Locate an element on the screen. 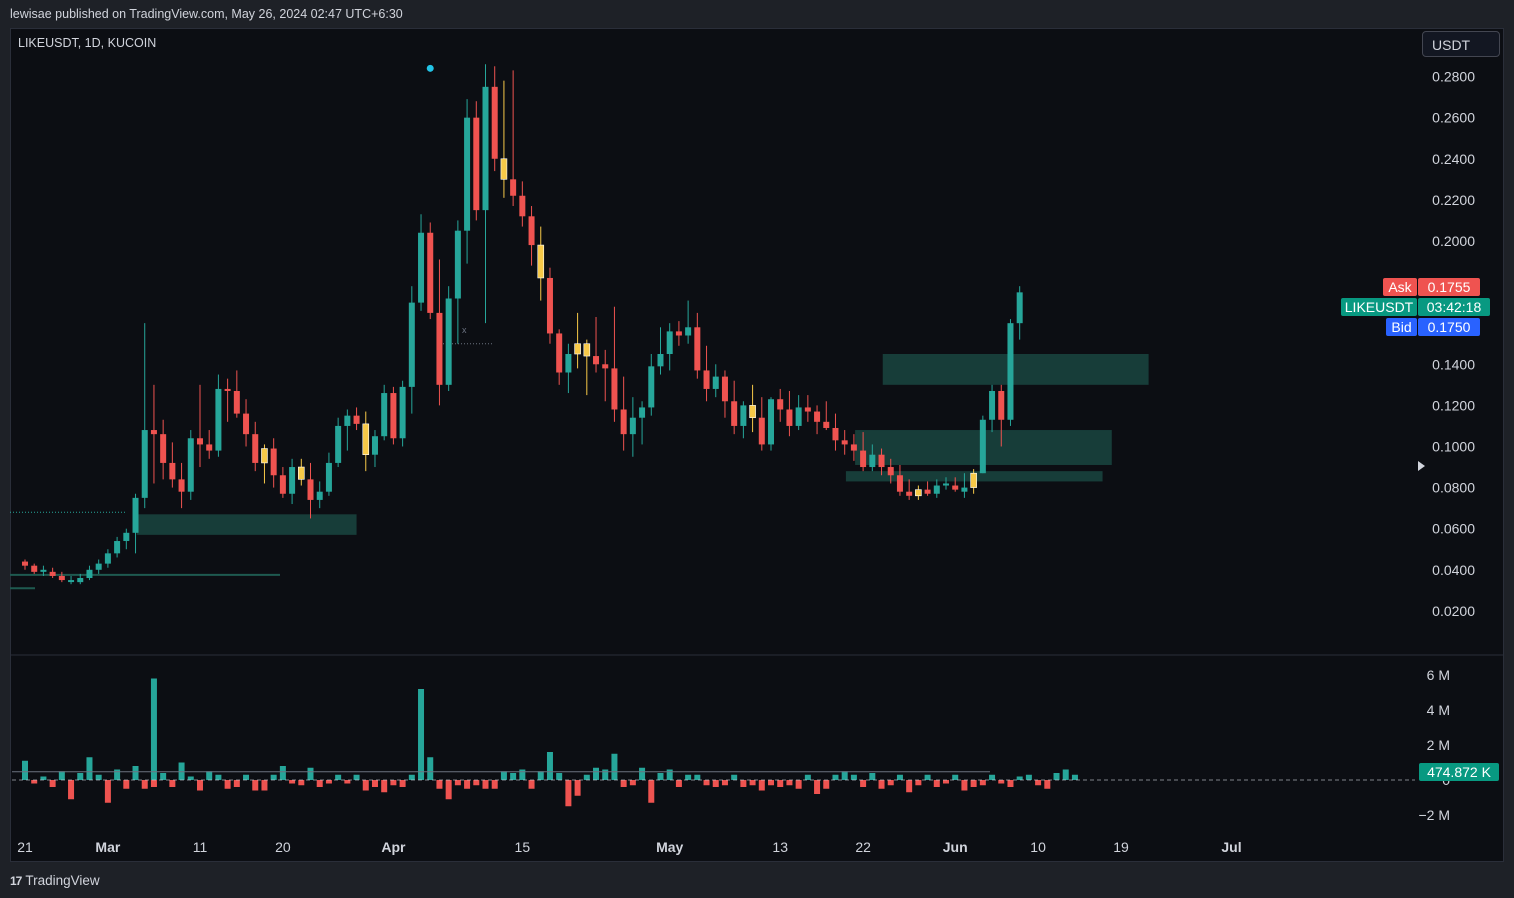 This screenshot has width=1514, height=898. footer-brand: 17 TradingView is located at coordinates (55, 880).